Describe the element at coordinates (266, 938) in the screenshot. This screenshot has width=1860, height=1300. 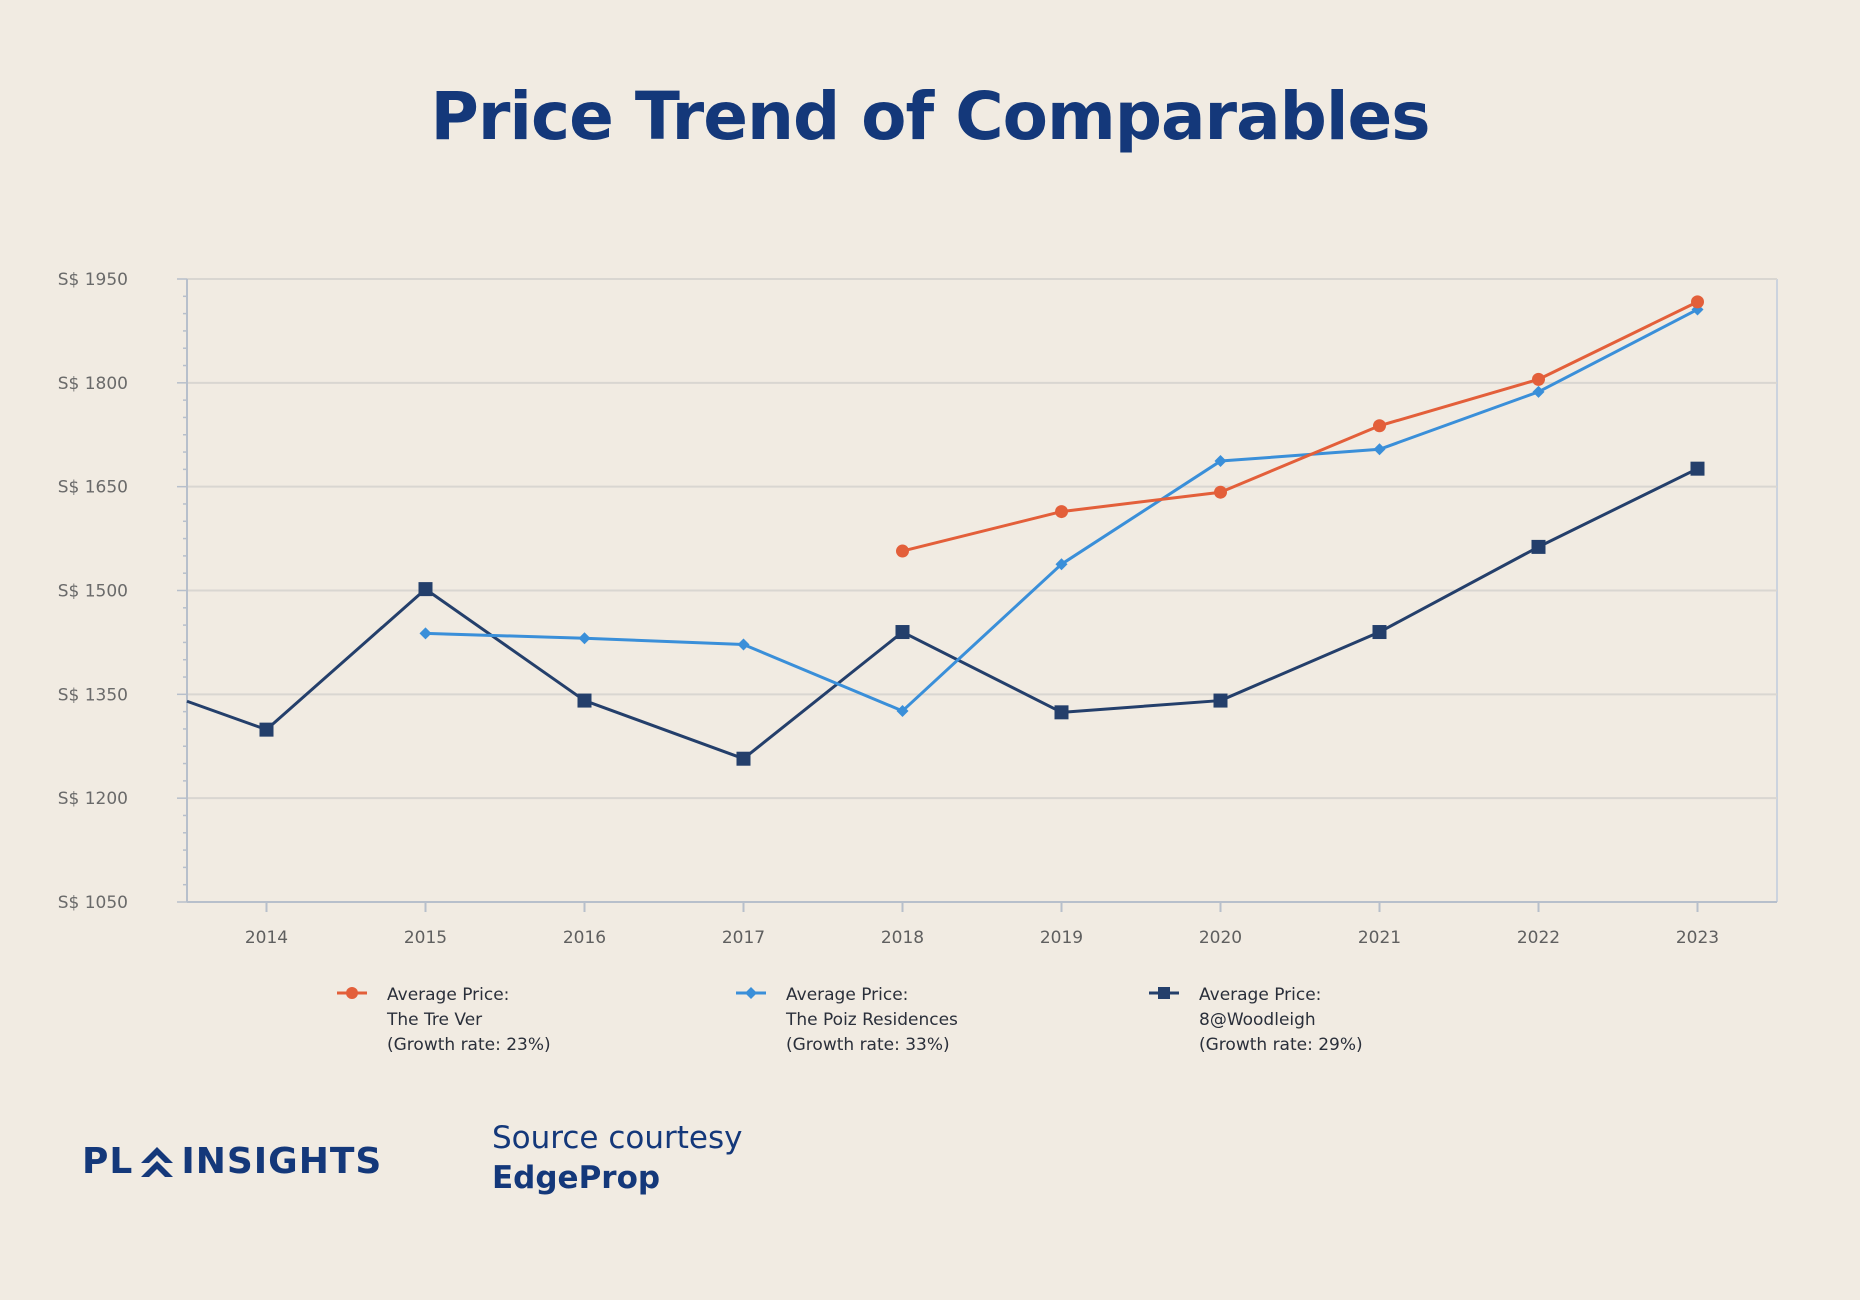
I see `x-tick-label: 2014` at that location.